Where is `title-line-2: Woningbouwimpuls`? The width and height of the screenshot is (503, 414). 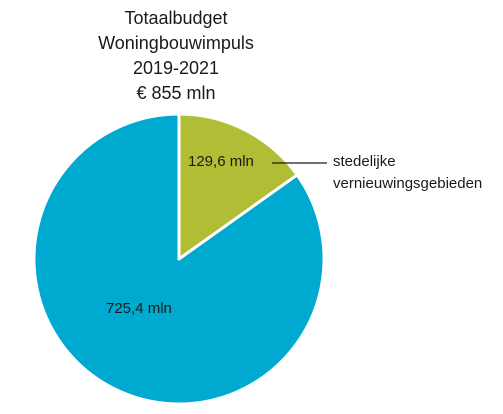
title-line-2: Woningbouwimpuls is located at coordinates (176, 43).